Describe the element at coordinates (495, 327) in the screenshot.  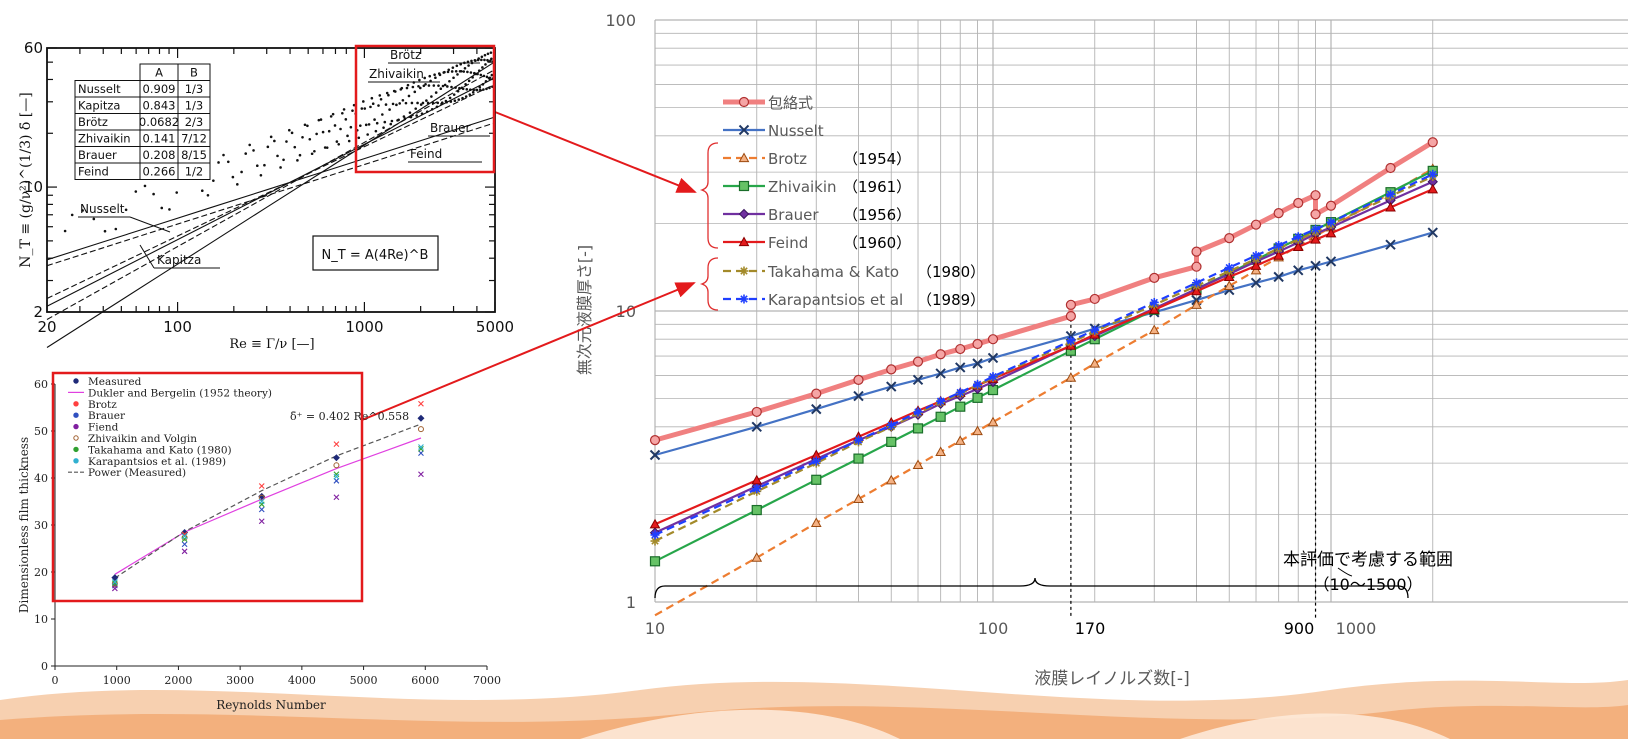
I see `top-left-x-tick-label: 5000` at that location.